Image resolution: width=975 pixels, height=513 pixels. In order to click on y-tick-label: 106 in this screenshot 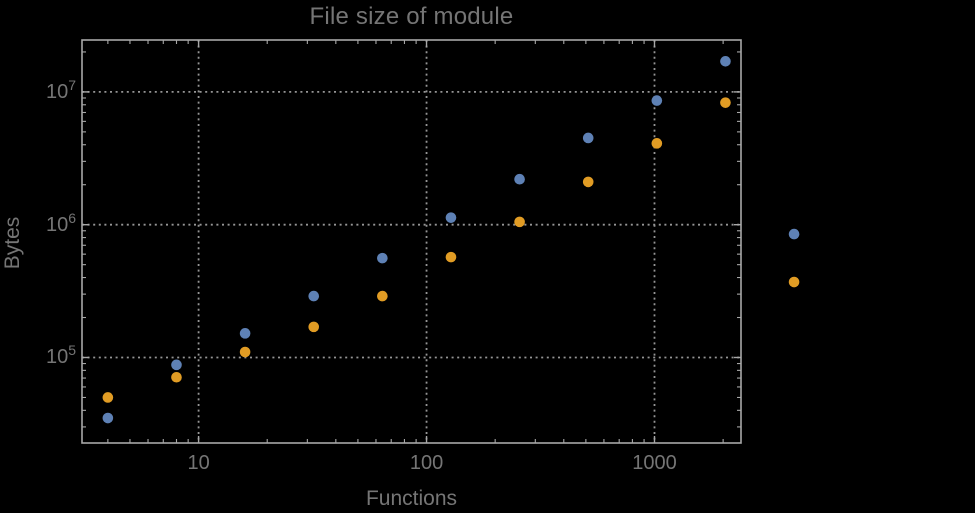, I will do `click(38, 223)`.